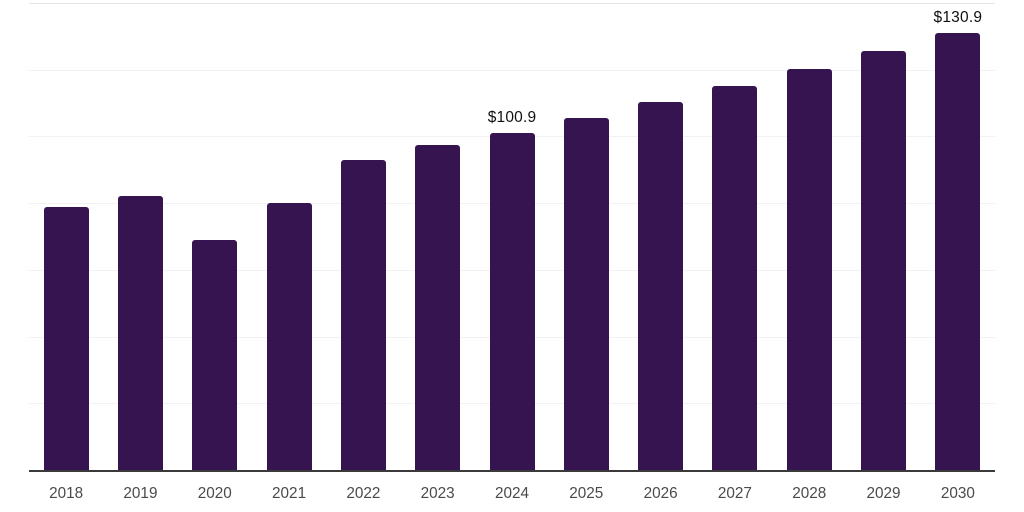  What do you see at coordinates (512, 470) in the screenshot?
I see `x-axis-line` at bounding box center [512, 470].